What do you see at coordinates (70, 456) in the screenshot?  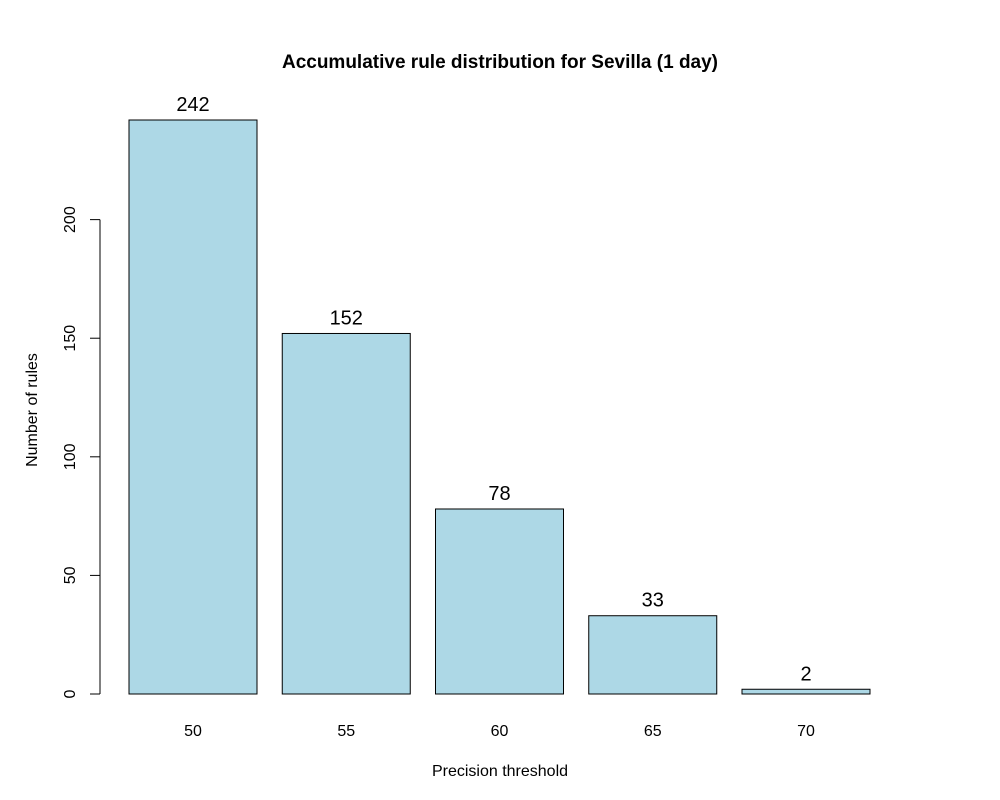 I see `y-tick-label: 100` at bounding box center [70, 456].